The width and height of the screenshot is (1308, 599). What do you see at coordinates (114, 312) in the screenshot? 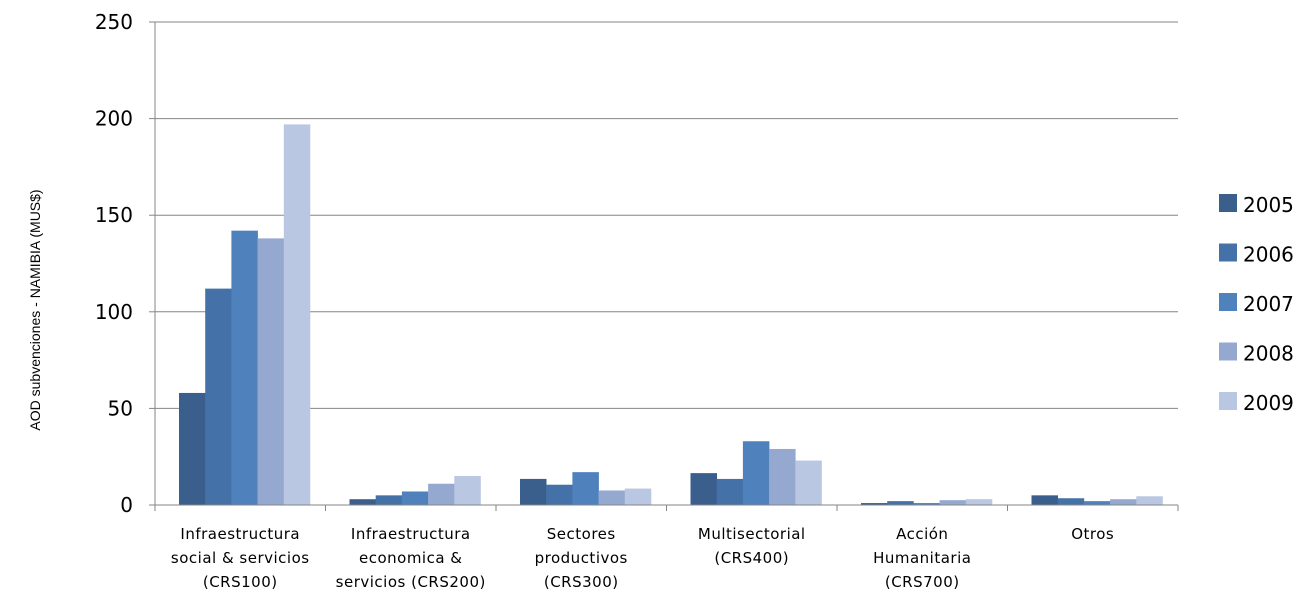
I see `y-tick-label: 100` at bounding box center [114, 312].